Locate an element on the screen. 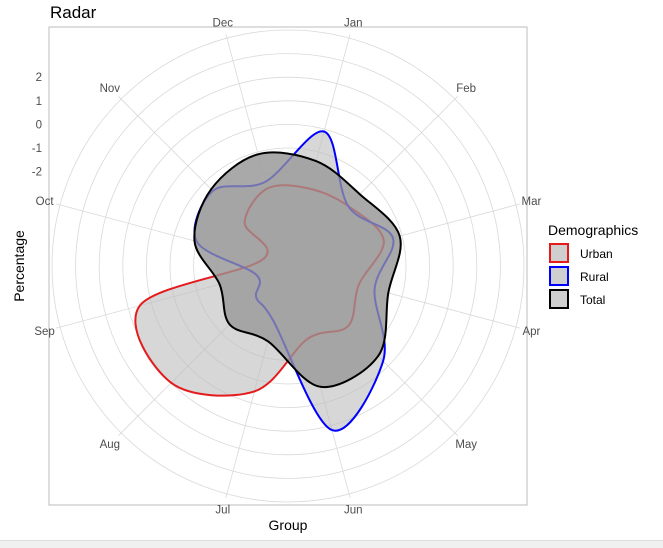  x-axis-title: Group is located at coordinates (288, 525).